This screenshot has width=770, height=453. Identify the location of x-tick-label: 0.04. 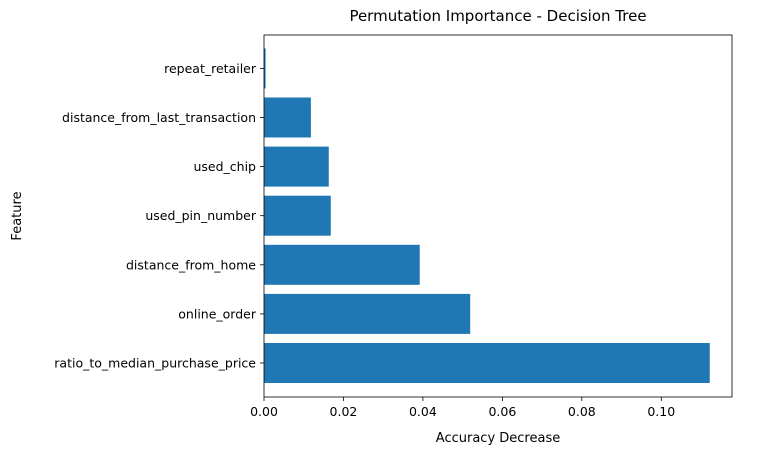
(423, 411).